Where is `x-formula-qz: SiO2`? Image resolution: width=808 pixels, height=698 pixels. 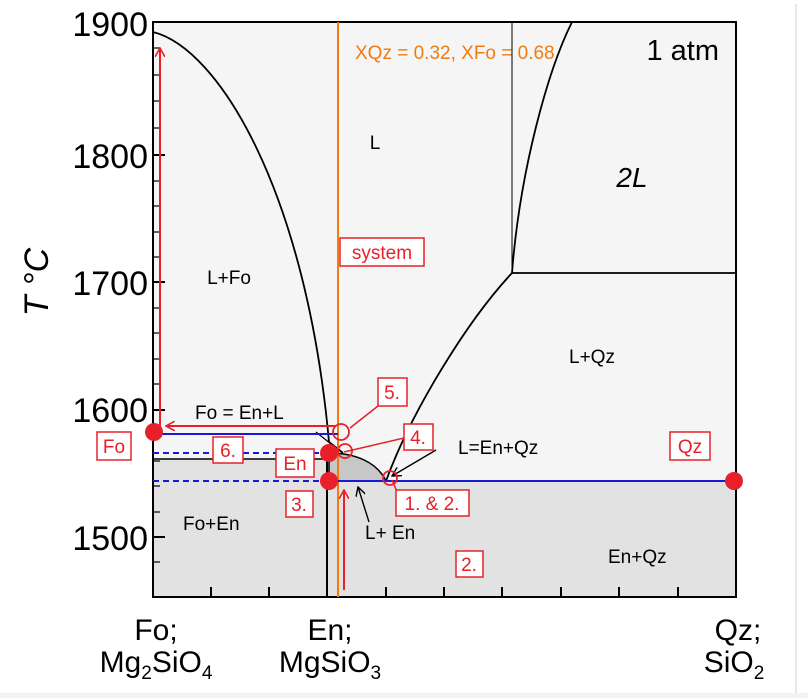 x-formula-qz: SiO2 is located at coordinates (734, 665).